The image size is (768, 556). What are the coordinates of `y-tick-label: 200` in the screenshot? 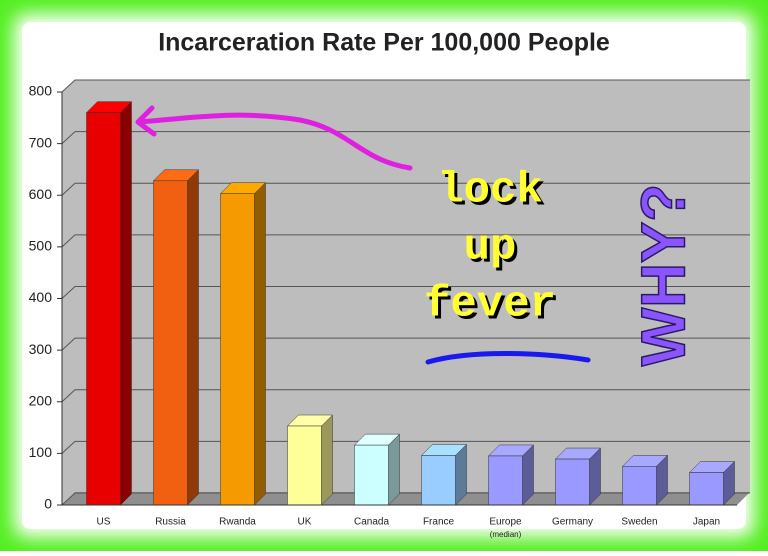 It's located at (41, 400).